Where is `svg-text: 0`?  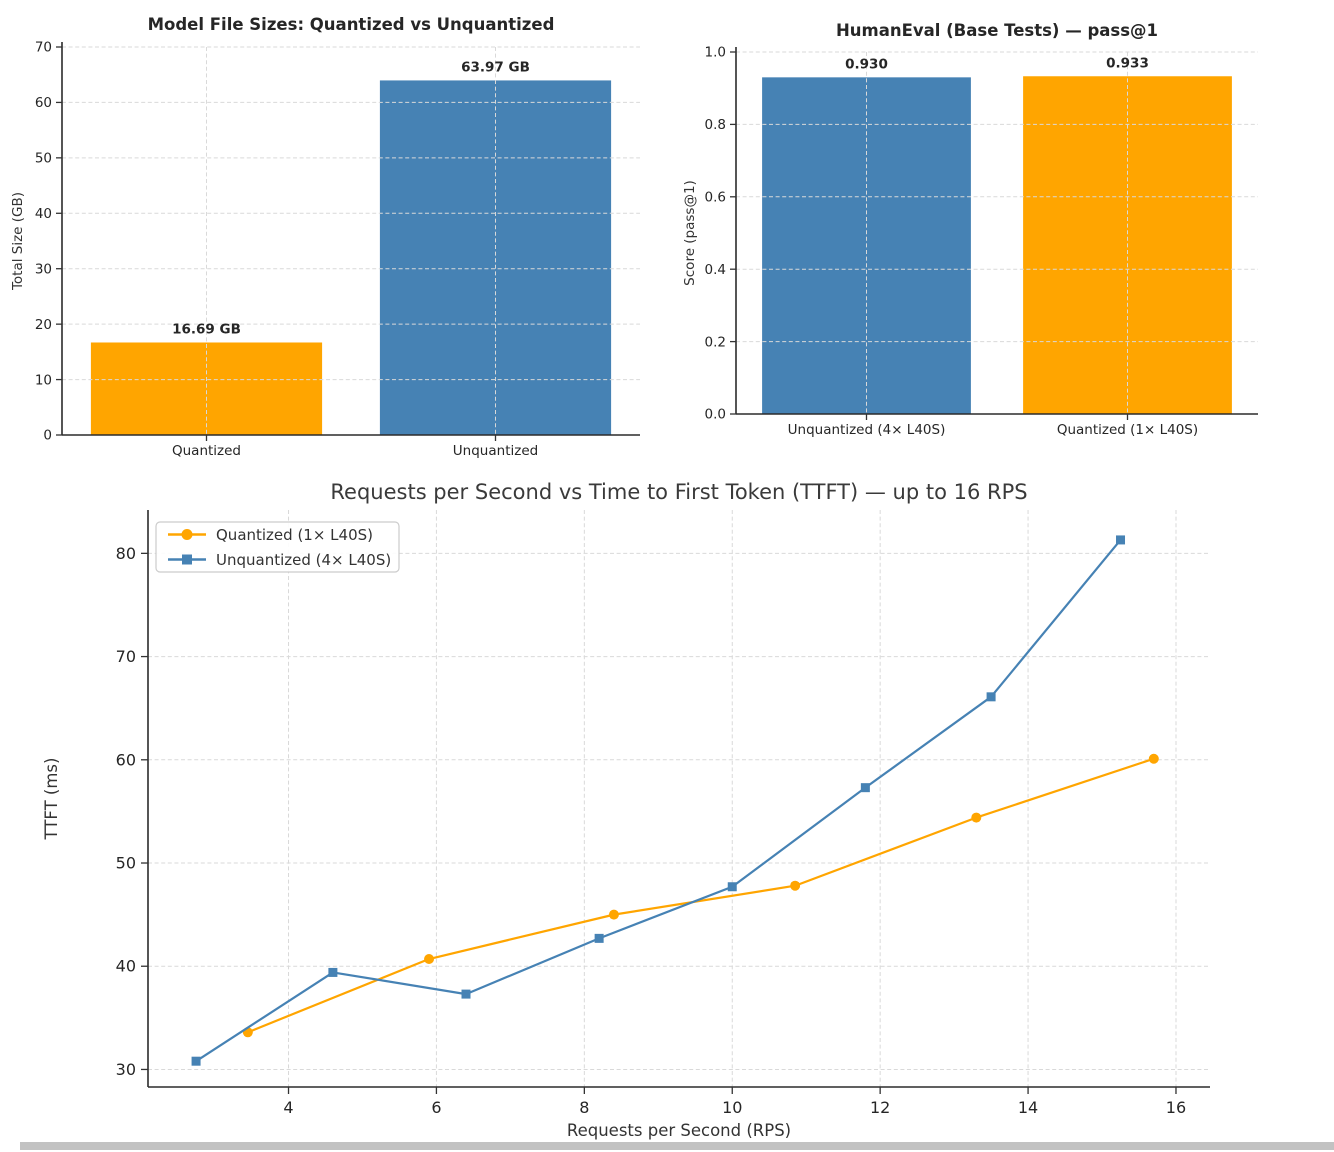
svg-text: 0 is located at coordinates (47, 436).